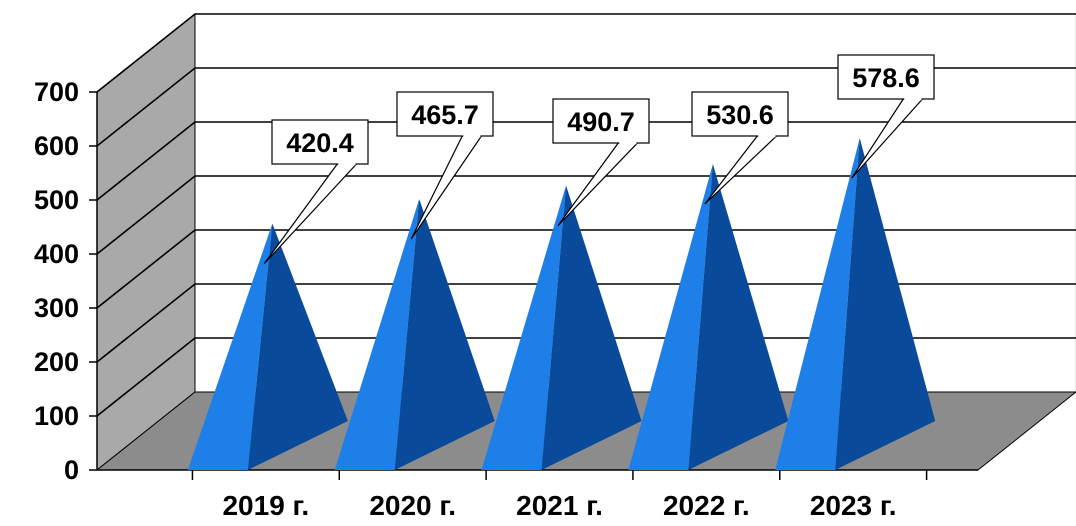  Describe the element at coordinates (56, 308) in the screenshot. I see `y-tick-label: 300` at that location.